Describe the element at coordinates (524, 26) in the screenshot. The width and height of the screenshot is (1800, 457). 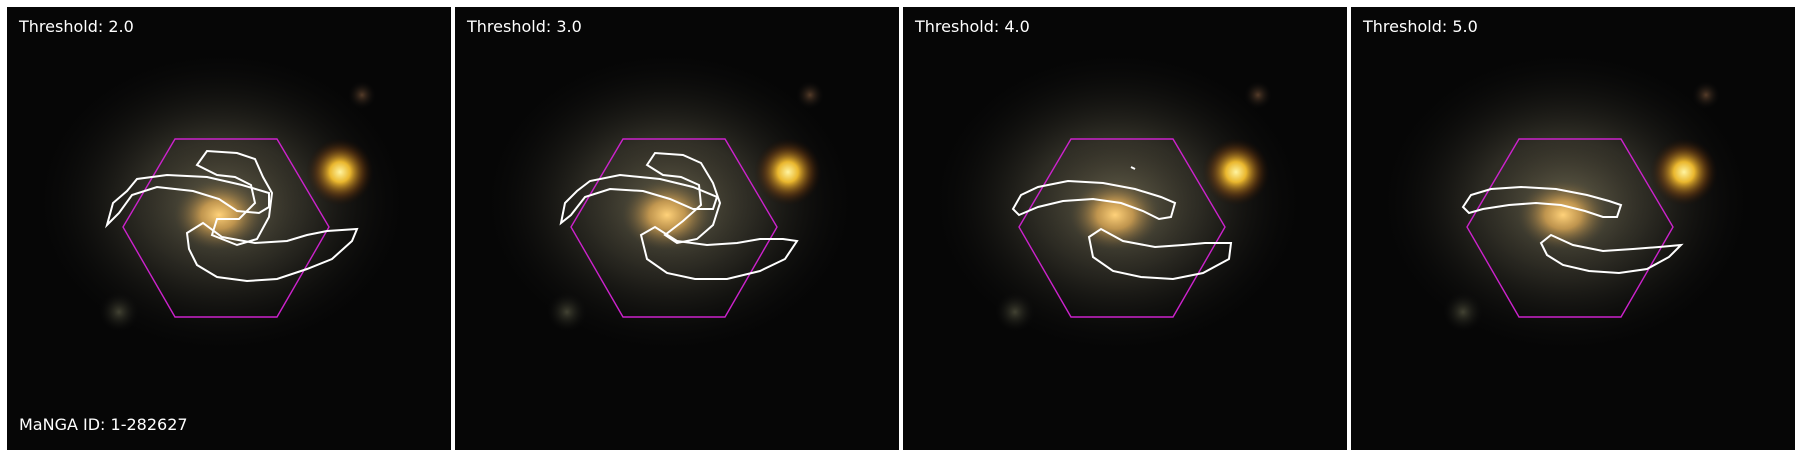
I see `threshold-label: Threshold: 3.0` at that location.